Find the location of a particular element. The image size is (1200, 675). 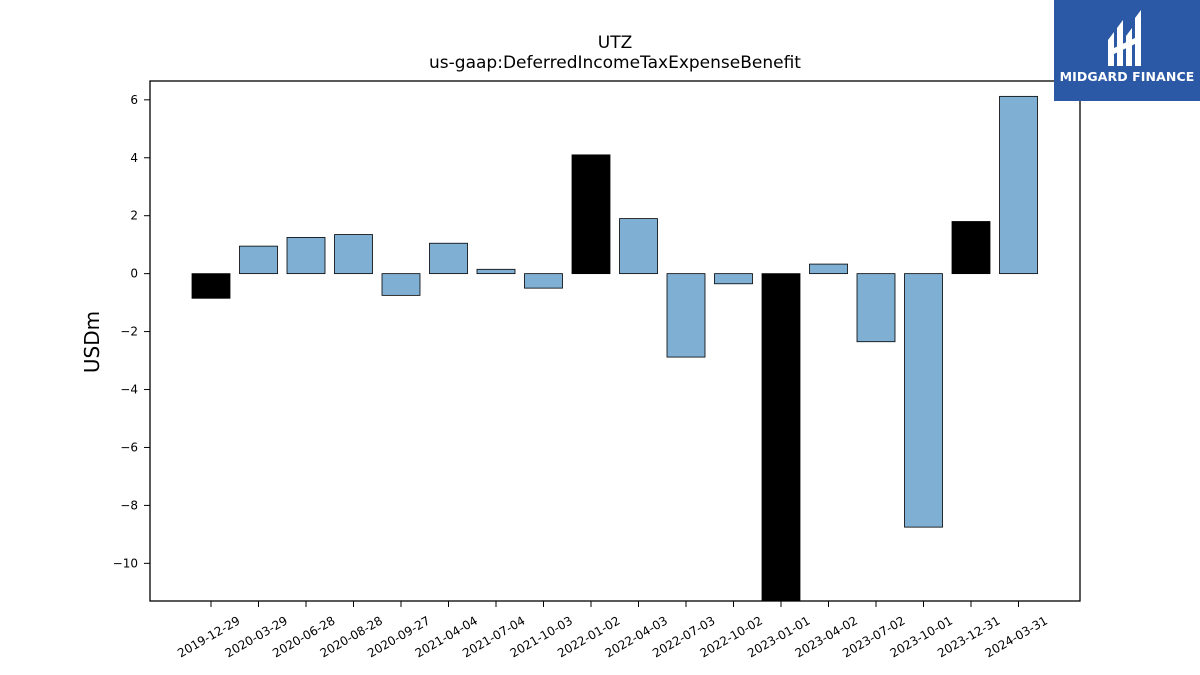

y-tick-label: −6 is located at coordinates (129, 447).